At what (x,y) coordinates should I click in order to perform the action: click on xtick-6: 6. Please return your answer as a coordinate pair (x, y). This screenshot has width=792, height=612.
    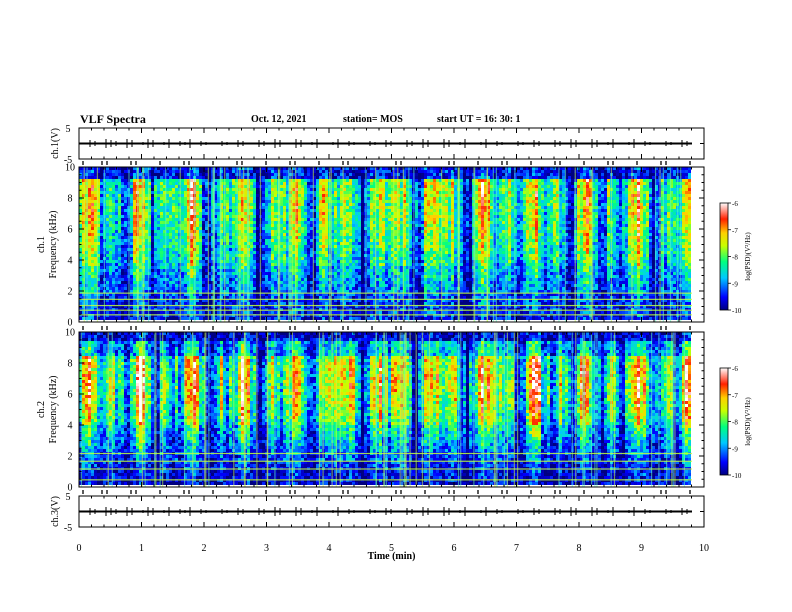
    Looking at the image, I should click on (454, 548).